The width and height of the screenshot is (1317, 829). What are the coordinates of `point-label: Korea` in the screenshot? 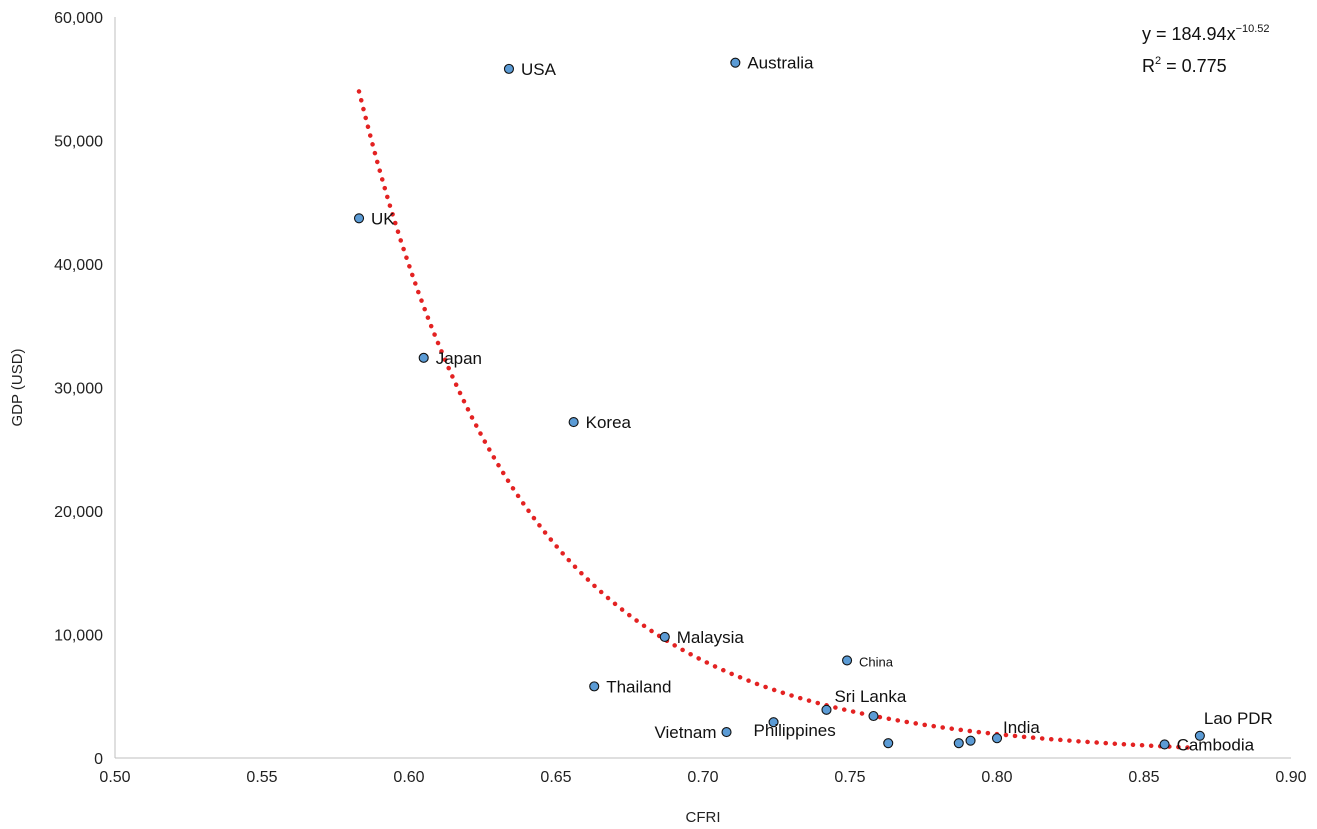 It's located at (609, 422).